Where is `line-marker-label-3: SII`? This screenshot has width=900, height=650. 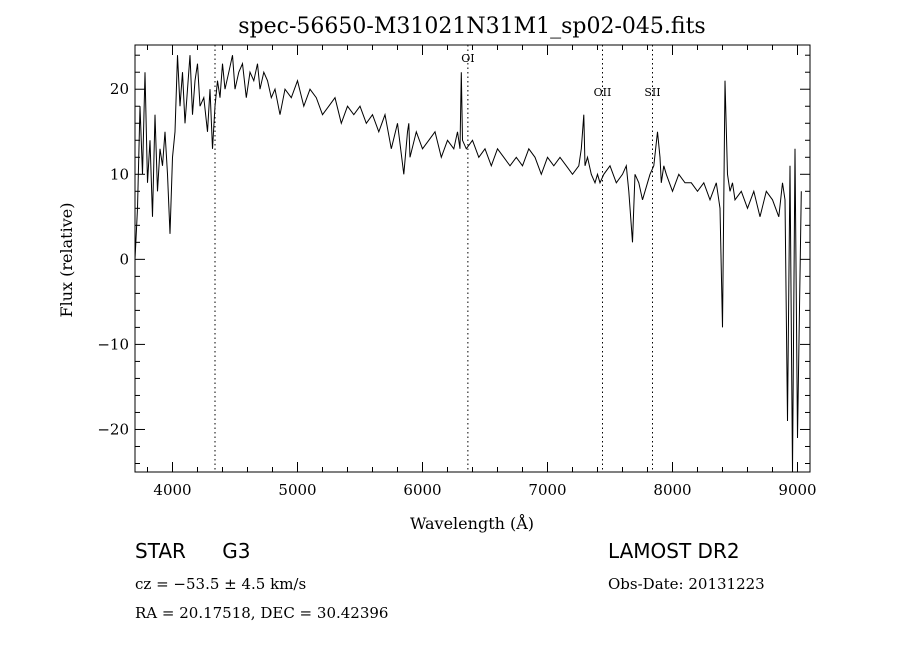
line-marker-label-3: SII is located at coordinates (652, 92).